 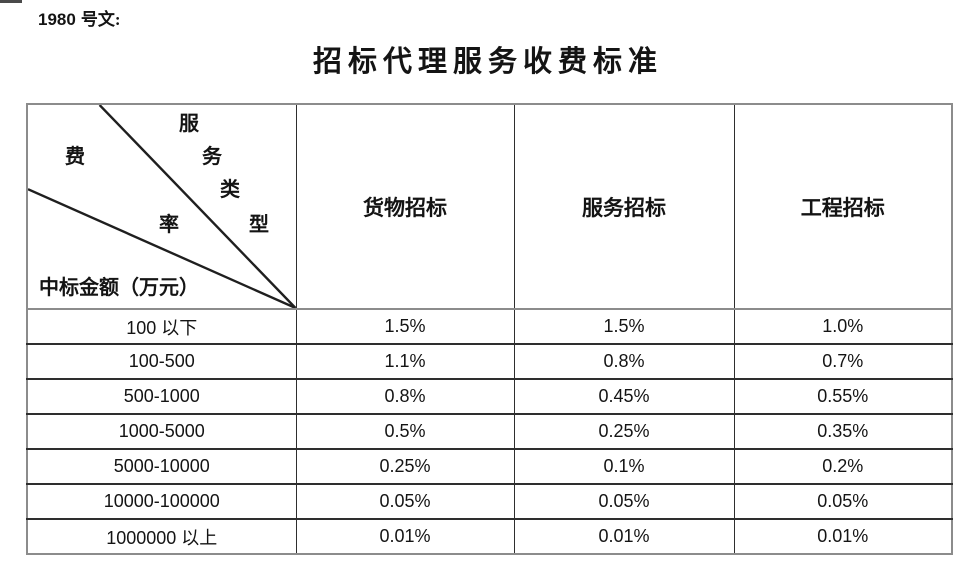 I want to click on corner-type-char-2: 务, so click(x=212, y=157).